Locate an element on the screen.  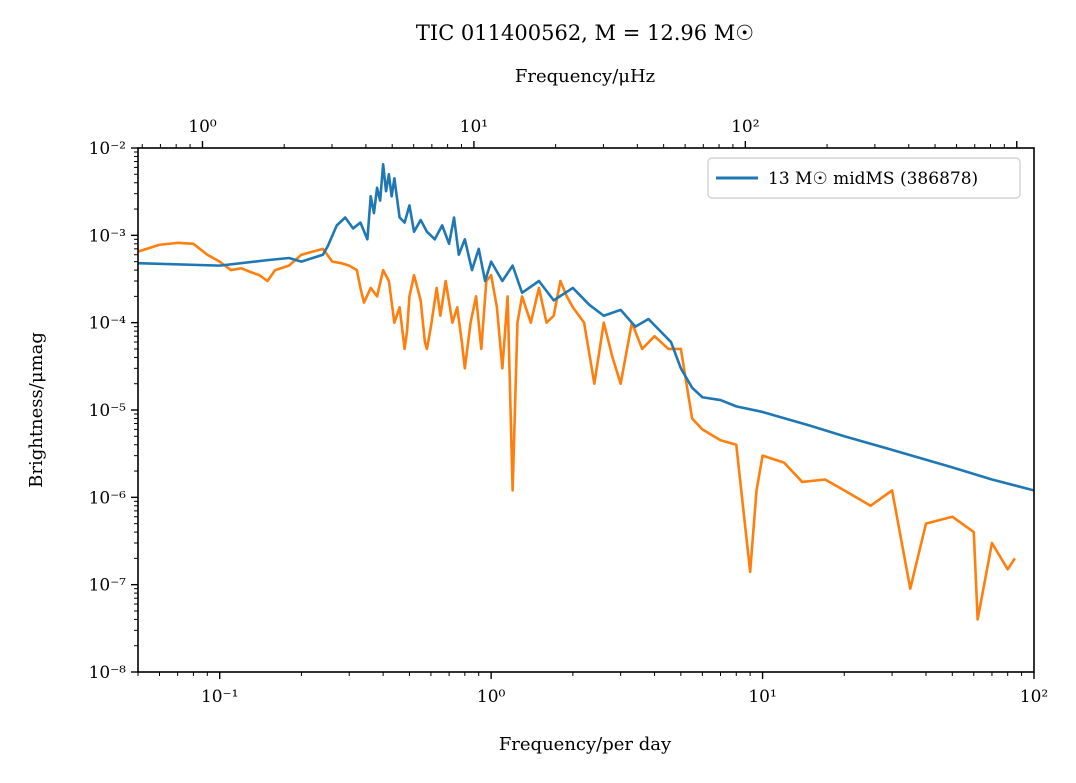
x2-tick-label: 10⁰ is located at coordinates (202, 127).